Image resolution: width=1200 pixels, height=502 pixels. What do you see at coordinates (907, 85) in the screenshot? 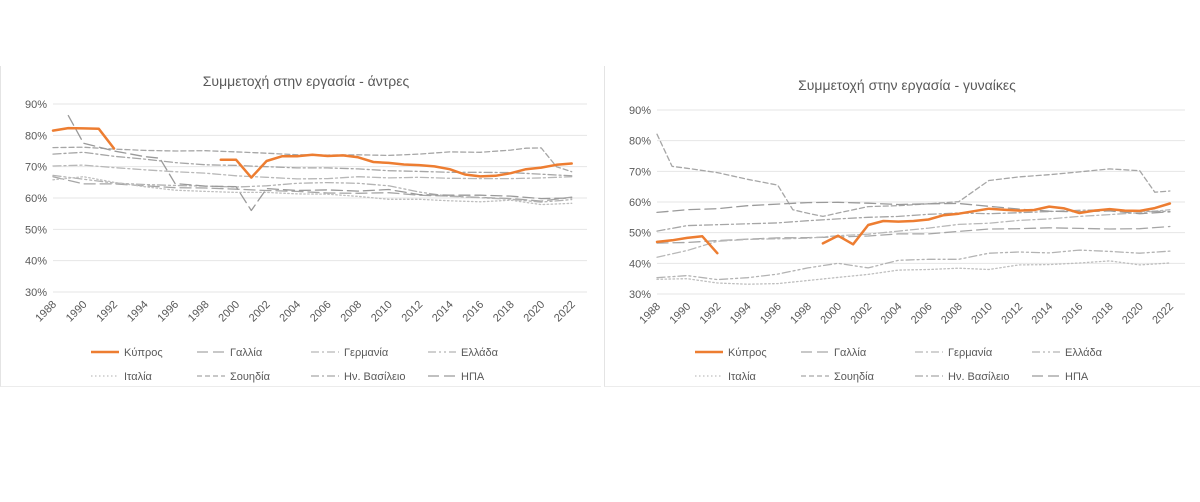
I see `chart-title: Συμμετοχή στην εργασία - γυναίκες` at bounding box center [907, 85].